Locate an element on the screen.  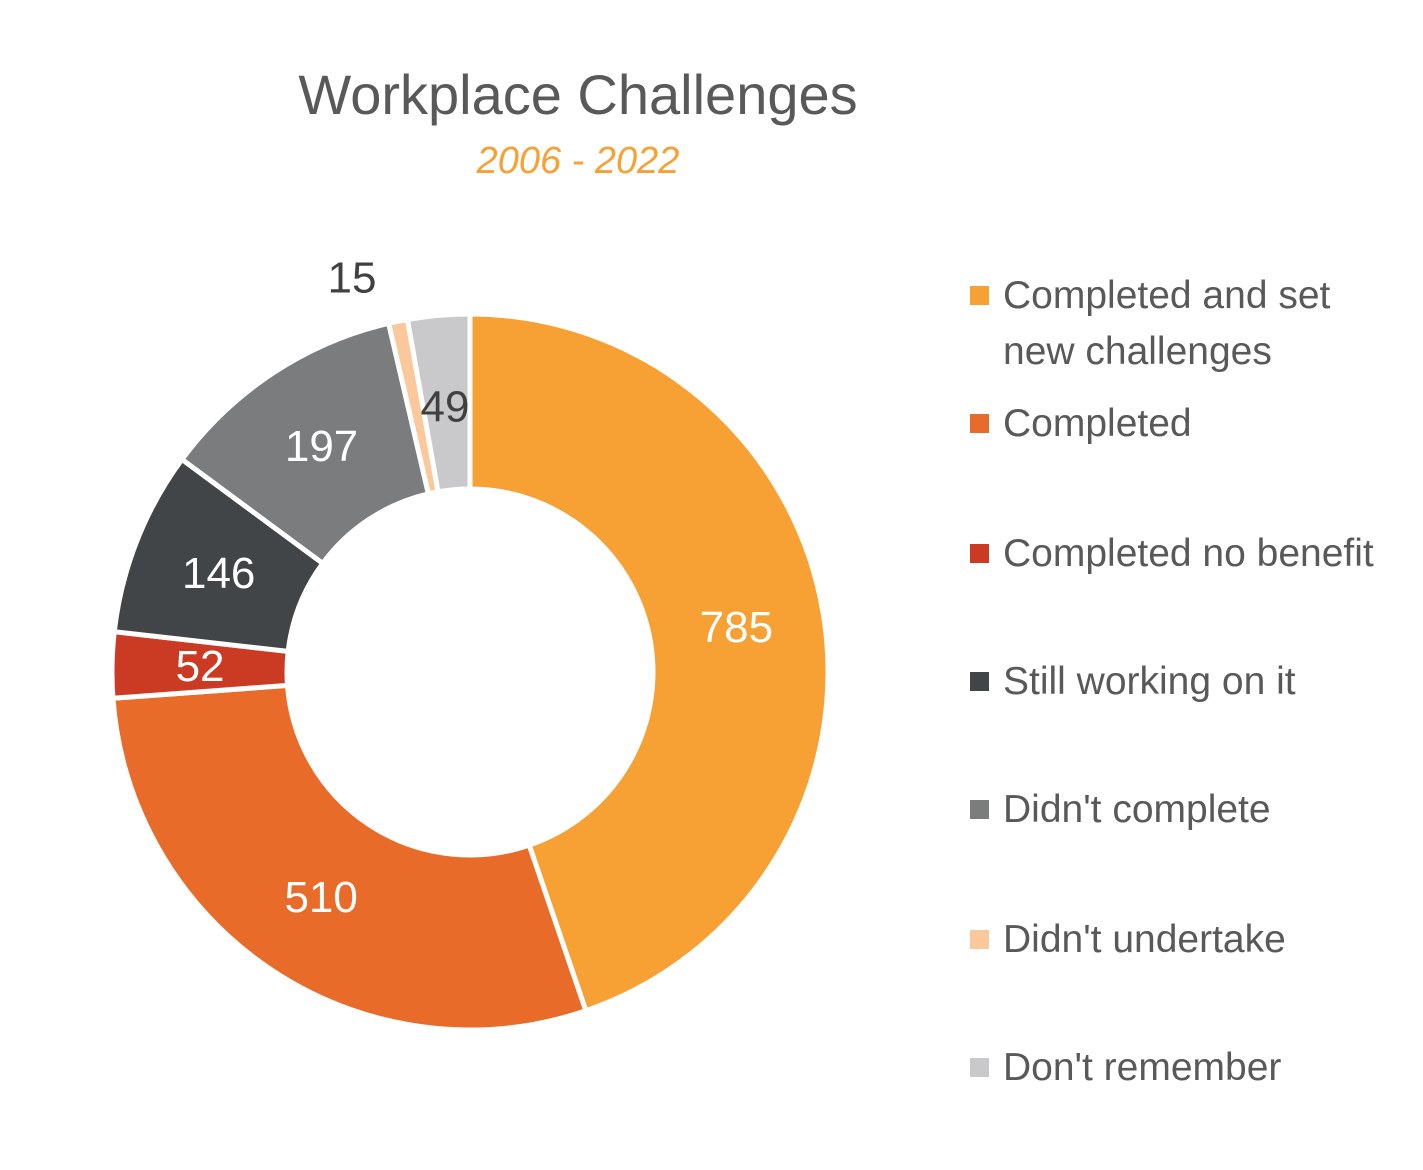
chart-subtitle: 2006 - 2022 is located at coordinates (578, 161).